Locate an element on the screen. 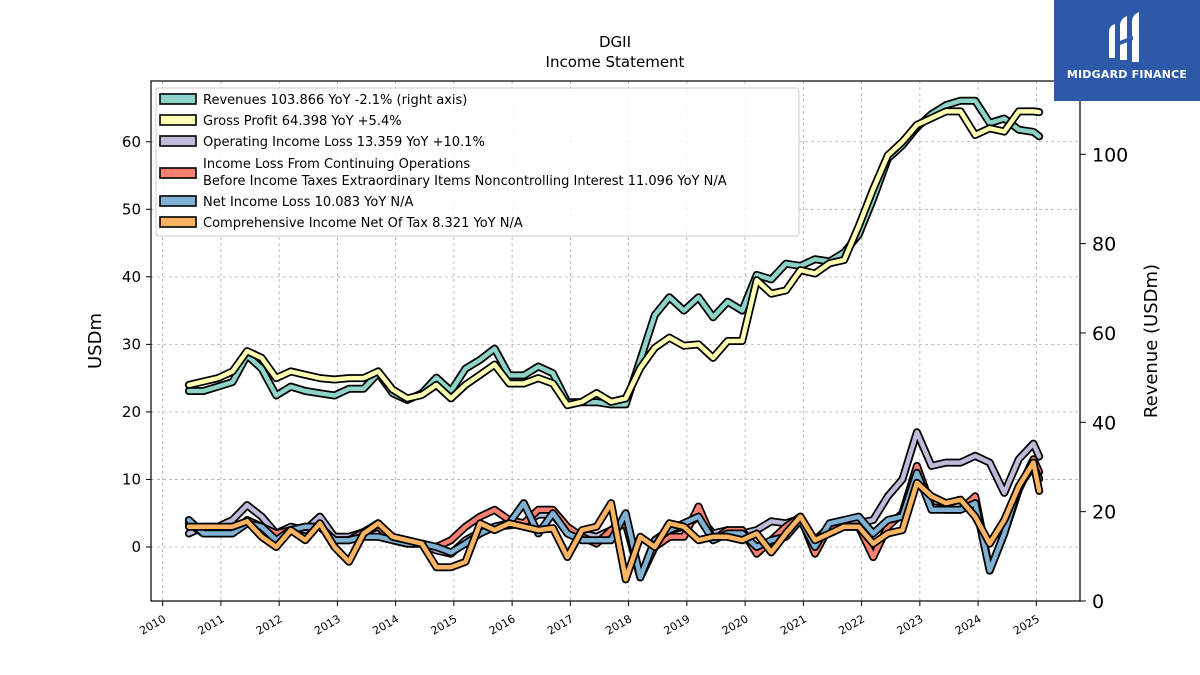 The image size is (1200, 675). left-axis-ticks: 0 10 20 30 40 50 60 is located at coordinates (136, 344).